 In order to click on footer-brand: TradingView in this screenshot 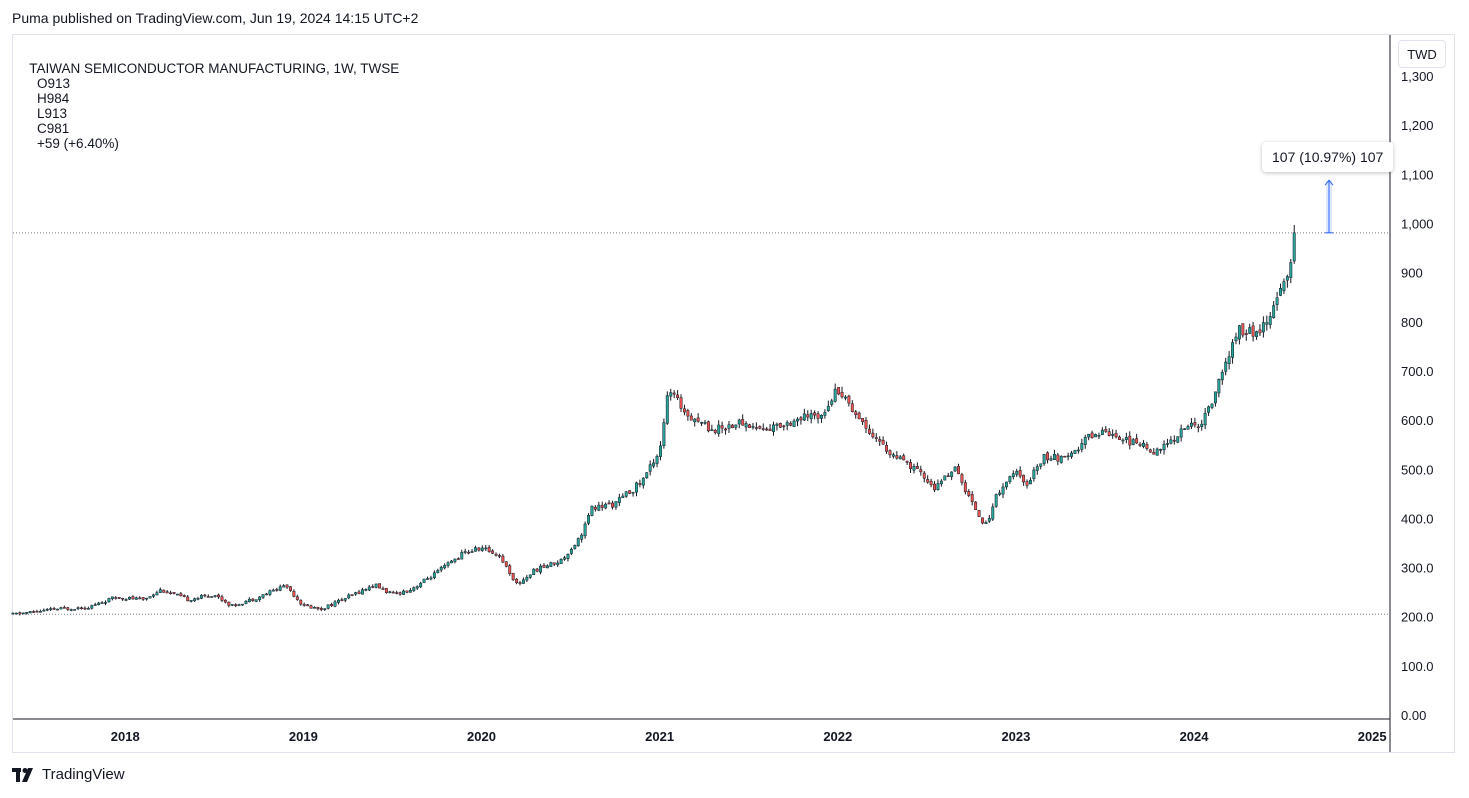, I will do `click(68, 774)`.